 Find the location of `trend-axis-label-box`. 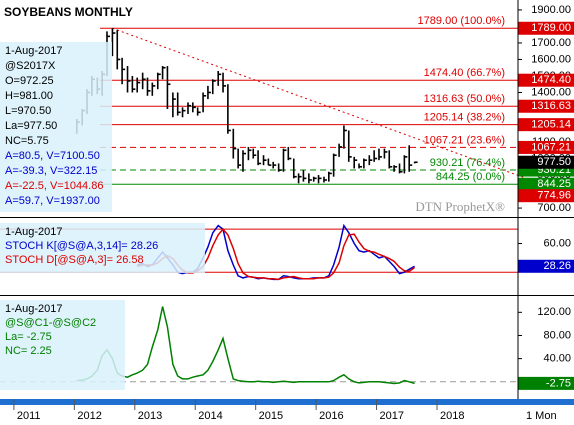

trend-axis-label-box is located at coordinates (546, 196).